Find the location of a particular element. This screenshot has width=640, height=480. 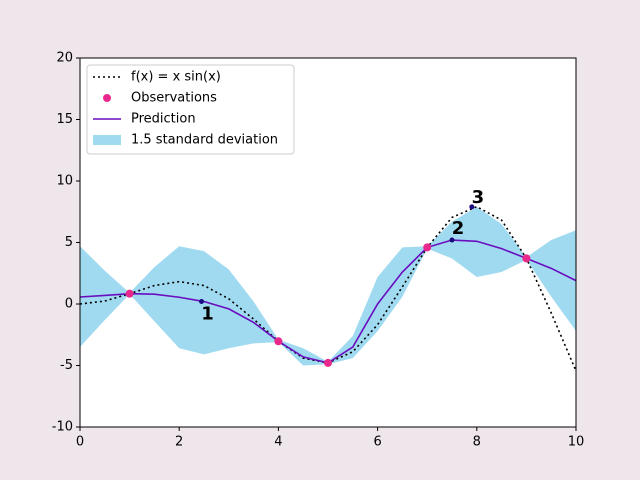

x-tick-label: 6 is located at coordinates (377, 442).